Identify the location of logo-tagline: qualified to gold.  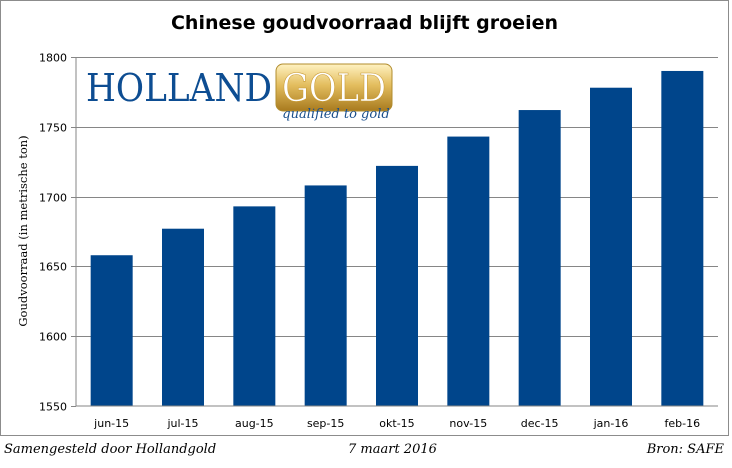
(335, 114).